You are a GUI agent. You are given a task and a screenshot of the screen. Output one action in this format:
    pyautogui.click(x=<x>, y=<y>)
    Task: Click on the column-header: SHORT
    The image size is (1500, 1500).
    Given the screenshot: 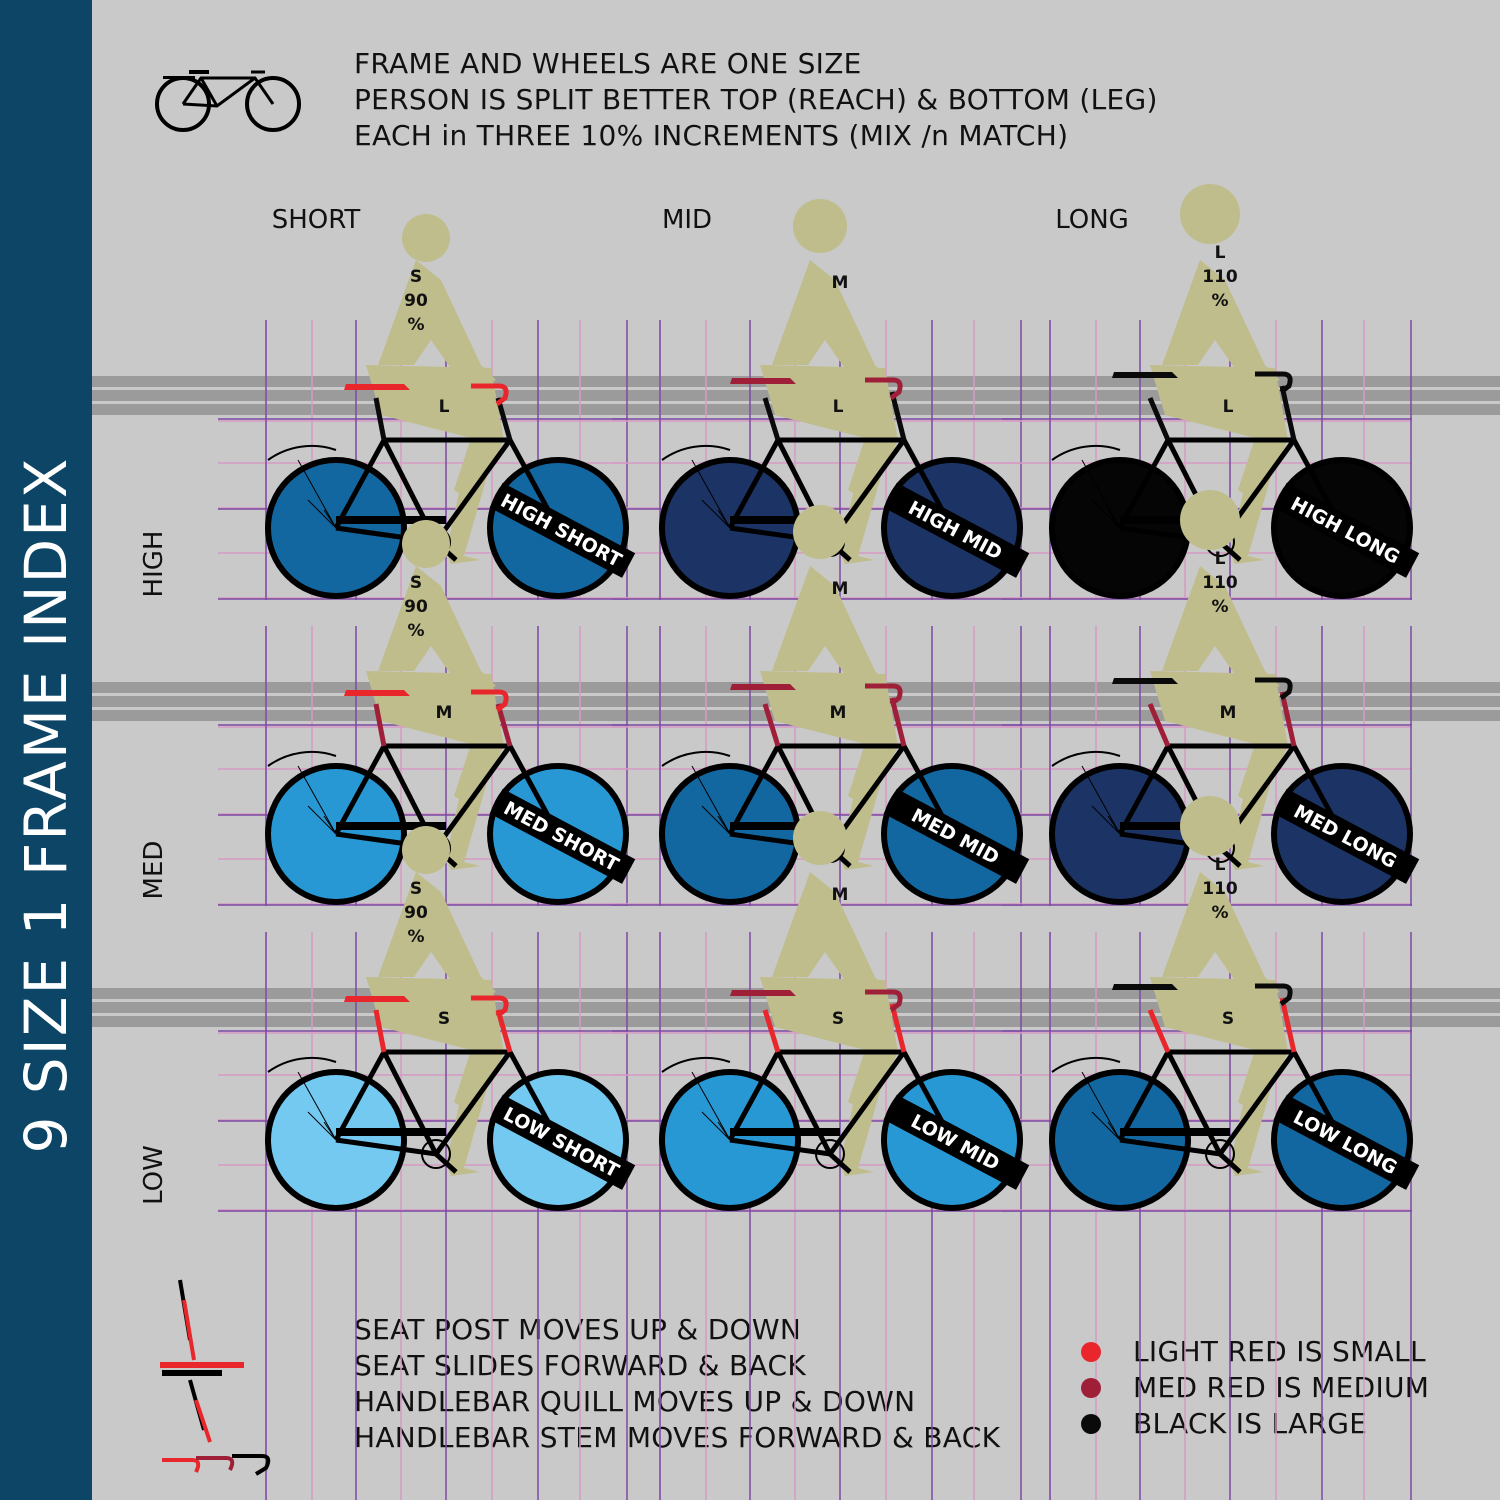 What is the action you would take?
    pyautogui.click(x=316, y=220)
    